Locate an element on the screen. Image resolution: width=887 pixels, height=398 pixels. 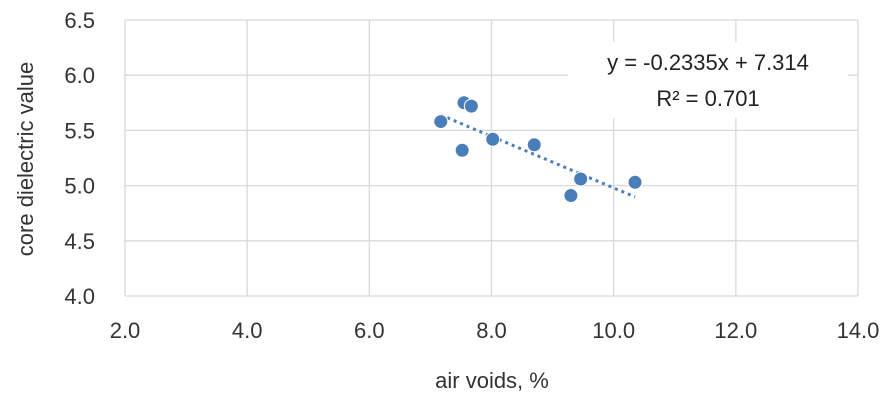
x-tick-label: 14.0 is located at coordinates (858, 330).